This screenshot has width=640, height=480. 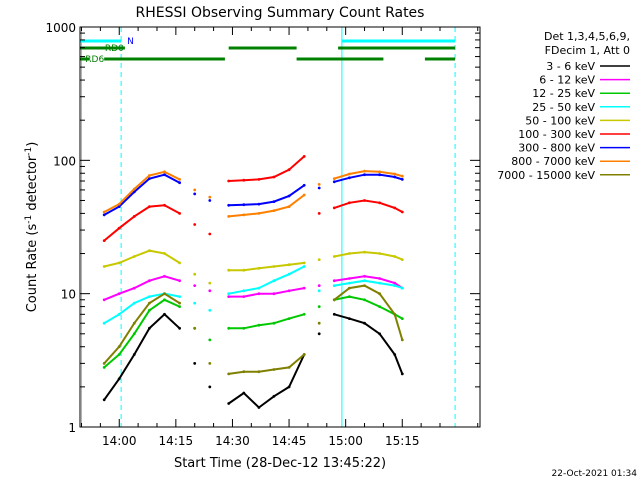 I want to click on legend-label: 6 - 12 keV, so click(x=567, y=80).